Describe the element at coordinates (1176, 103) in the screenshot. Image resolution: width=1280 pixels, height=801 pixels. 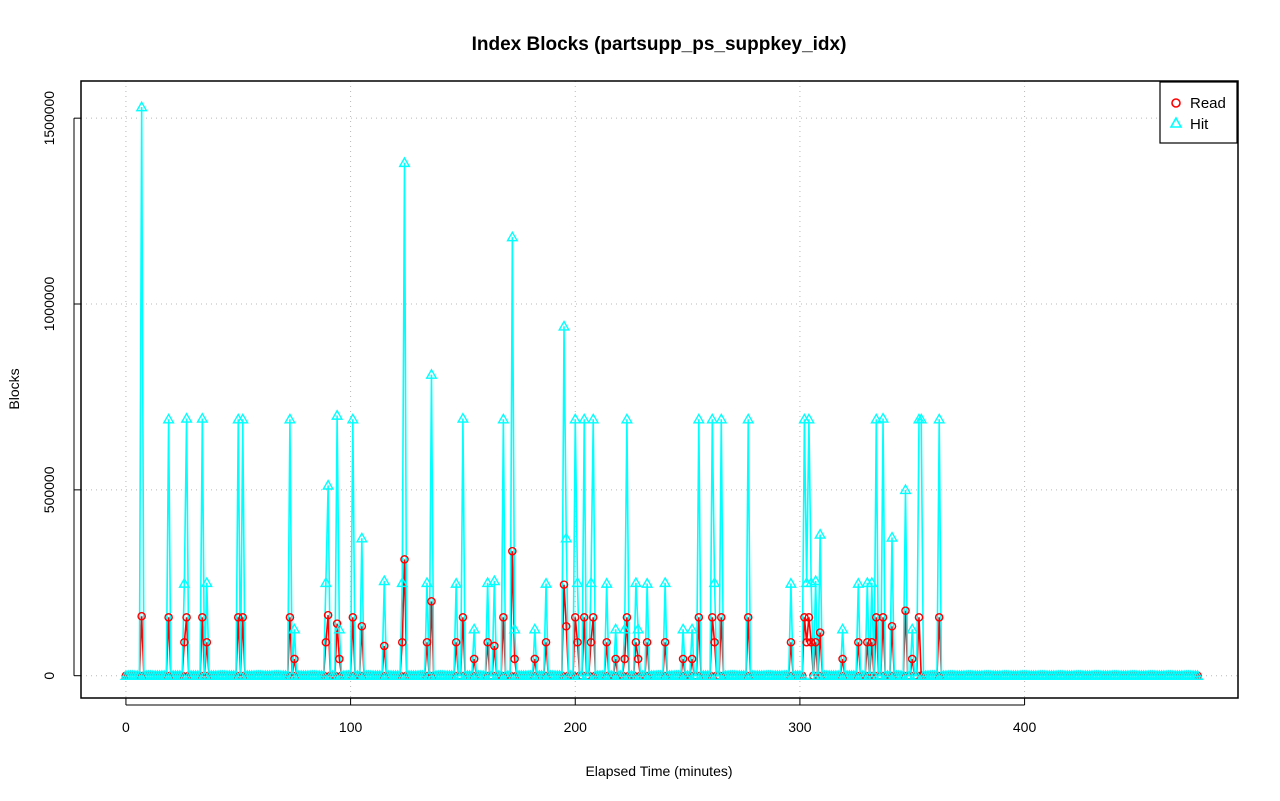
I see `legend-read-marker` at that location.